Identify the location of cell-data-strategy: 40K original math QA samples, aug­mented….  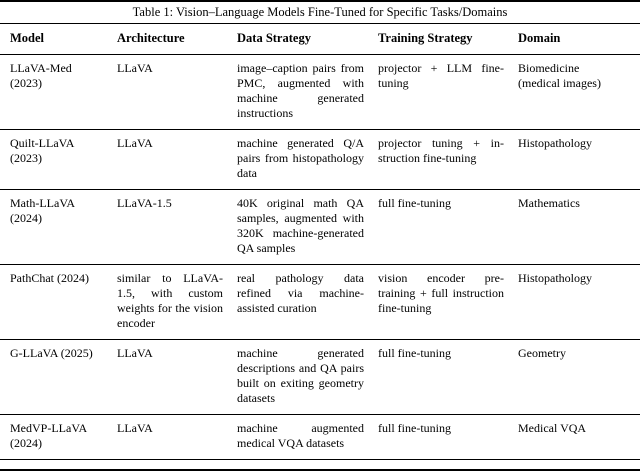
(300, 225).